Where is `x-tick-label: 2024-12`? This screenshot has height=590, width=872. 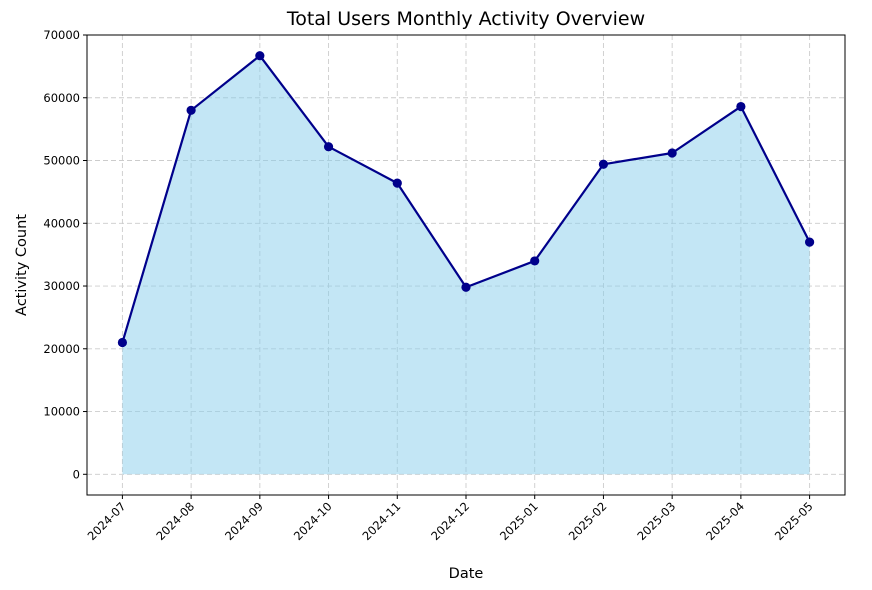 x-tick-label: 2024-12 is located at coordinates (450, 521).